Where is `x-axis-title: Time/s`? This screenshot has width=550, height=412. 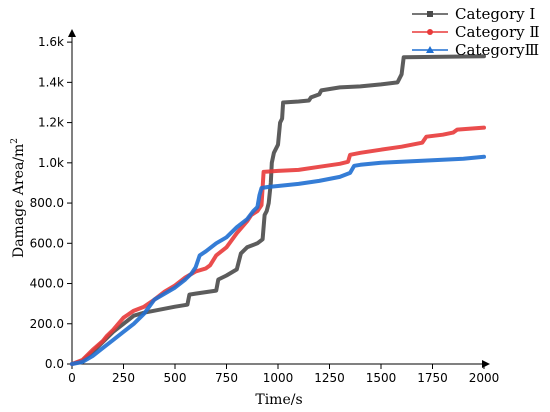
x-axis-title: Time/s is located at coordinates (278, 400).